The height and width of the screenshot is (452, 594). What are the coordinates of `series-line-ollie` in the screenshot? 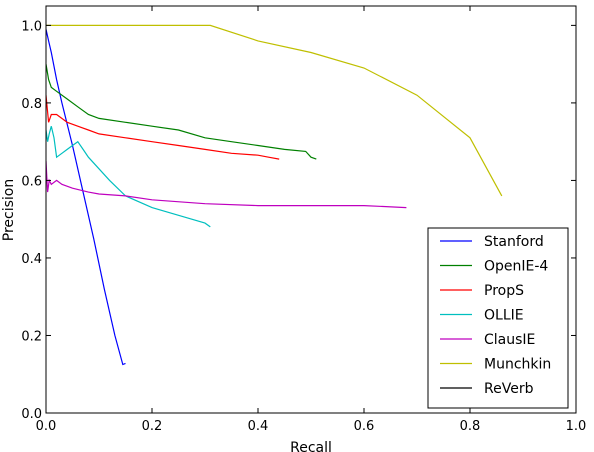 It's located at (128, 177).